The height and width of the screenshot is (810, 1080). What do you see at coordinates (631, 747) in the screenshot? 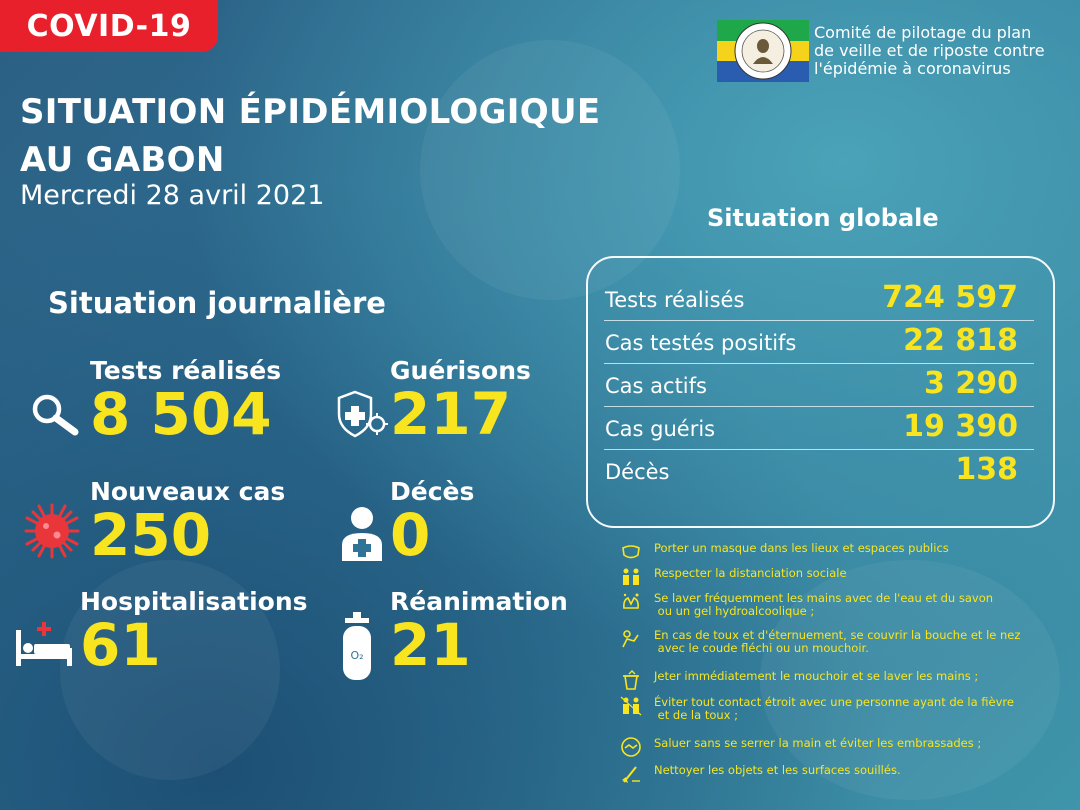
I see `no-handshake-icon` at bounding box center [631, 747].